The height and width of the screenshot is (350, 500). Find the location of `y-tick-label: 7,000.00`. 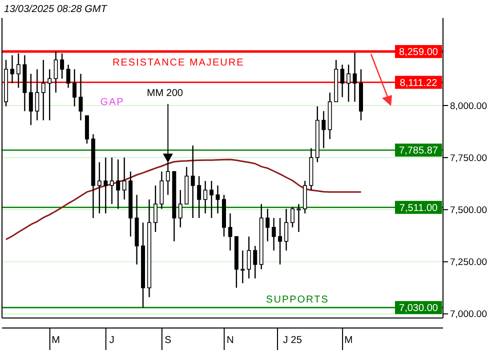

y-tick-label: 7,000.00 is located at coordinates (468, 314).